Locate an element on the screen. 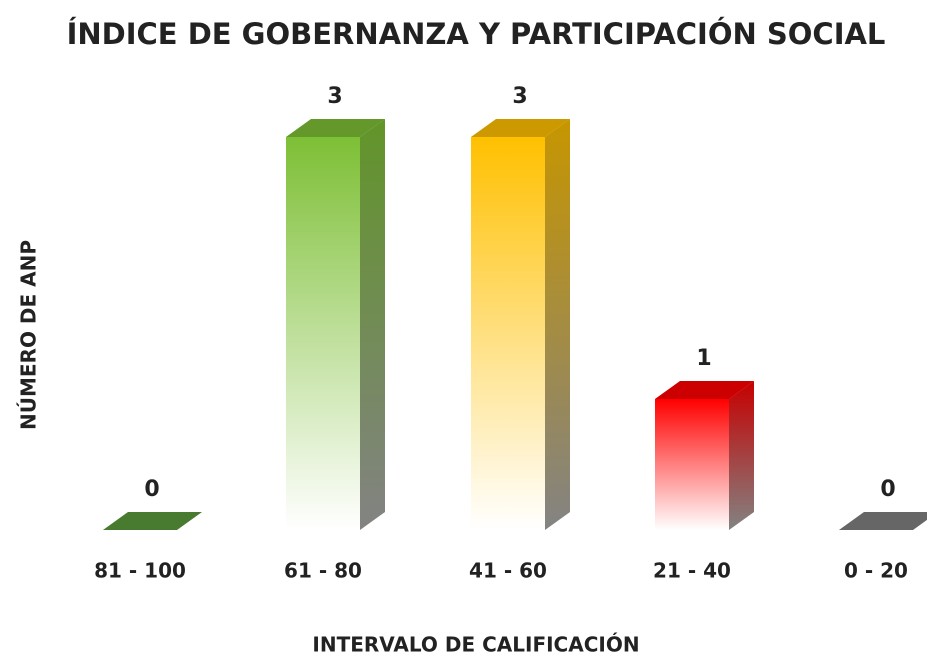 The image size is (927, 659). x-tick-label: 21 - 40 is located at coordinates (692, 571).